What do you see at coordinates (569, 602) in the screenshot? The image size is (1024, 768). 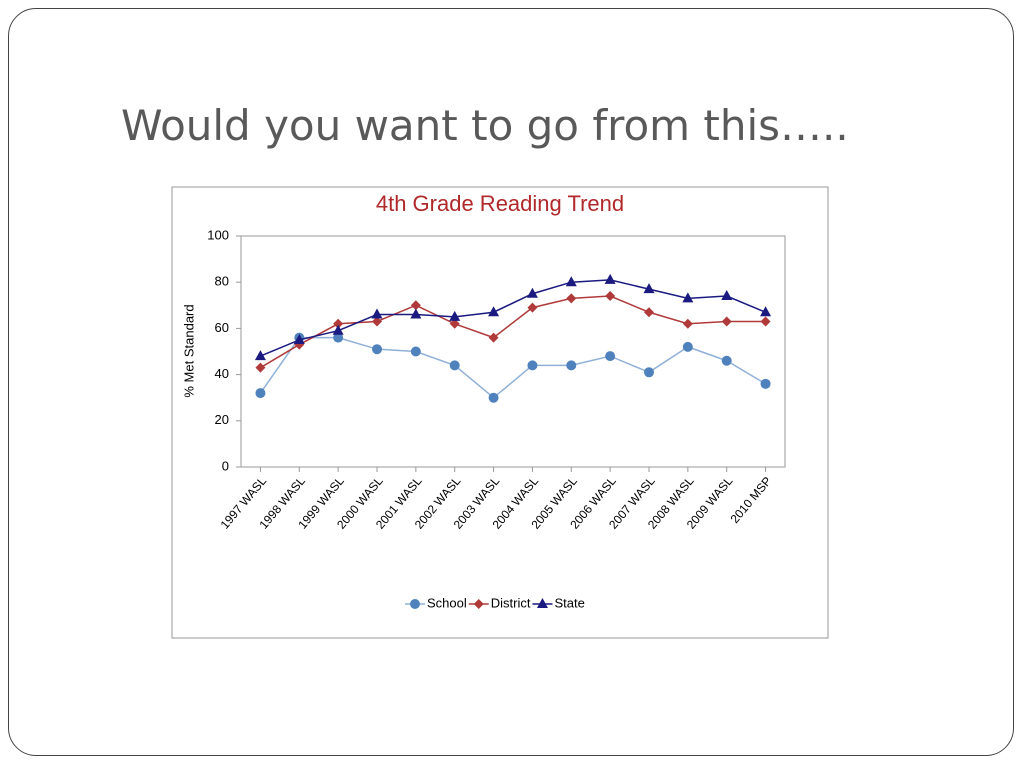 I see `legend-label: State` at bounding box center [569, 602].